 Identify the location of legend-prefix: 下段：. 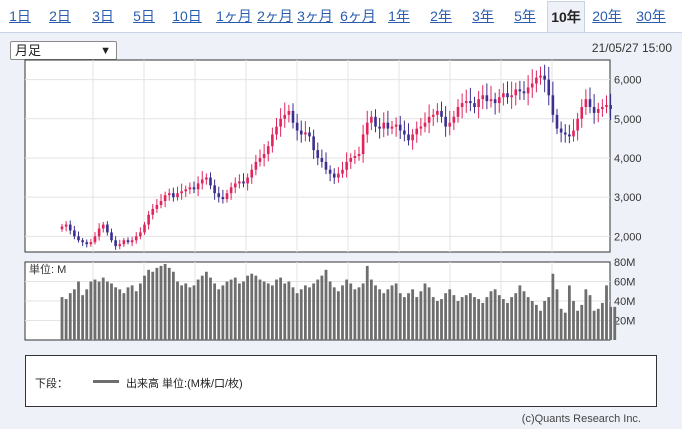
(51, 384).